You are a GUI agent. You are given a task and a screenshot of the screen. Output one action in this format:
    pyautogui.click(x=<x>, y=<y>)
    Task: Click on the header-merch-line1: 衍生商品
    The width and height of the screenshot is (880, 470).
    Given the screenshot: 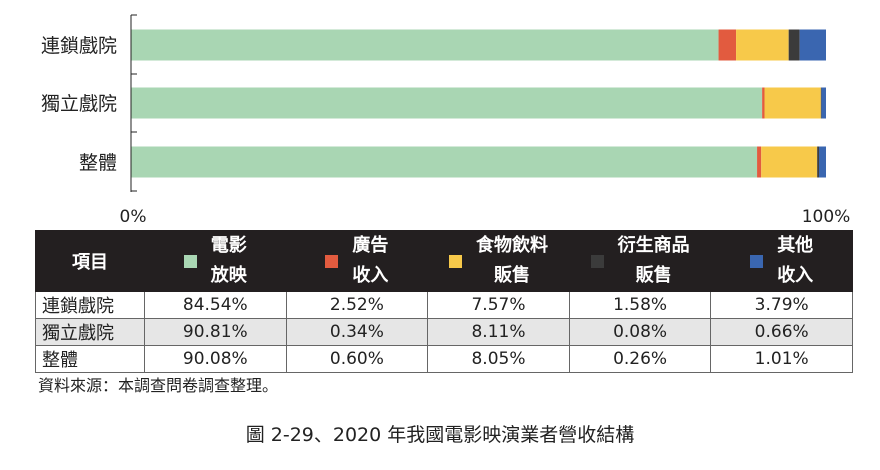 What is the action you would take?
    pyautogui.click(x=653, y=245)
    